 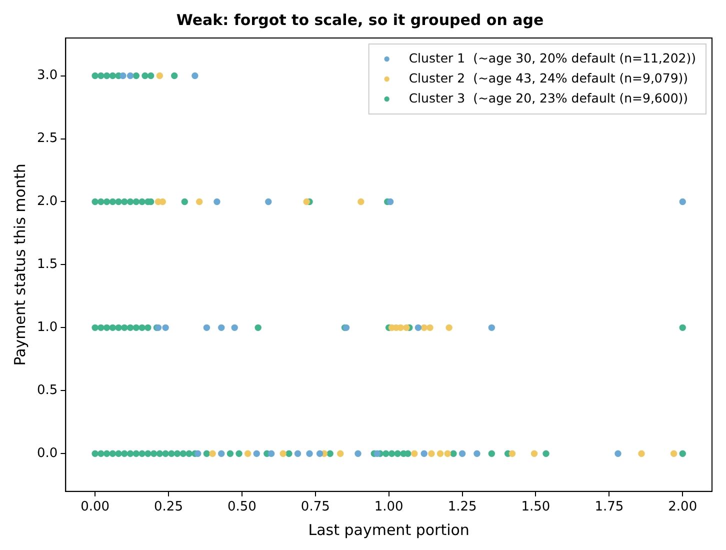 I want to click on y-tick-label: 2.5, so click(x=47, y=138).